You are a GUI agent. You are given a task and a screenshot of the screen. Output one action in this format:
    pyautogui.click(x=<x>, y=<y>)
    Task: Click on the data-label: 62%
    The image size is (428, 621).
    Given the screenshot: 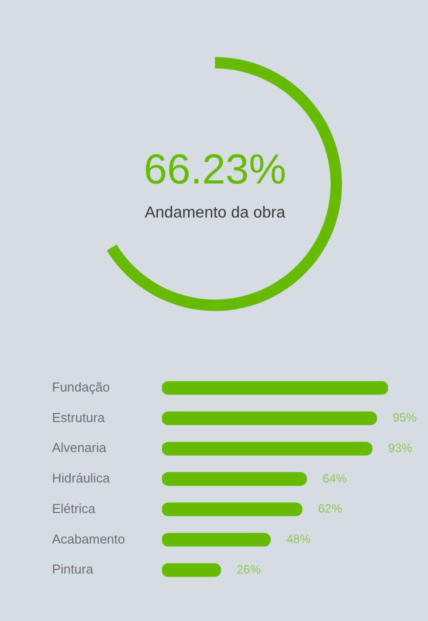 What is the action you would take?
    pyautogui.click(x=330, y=509)
    